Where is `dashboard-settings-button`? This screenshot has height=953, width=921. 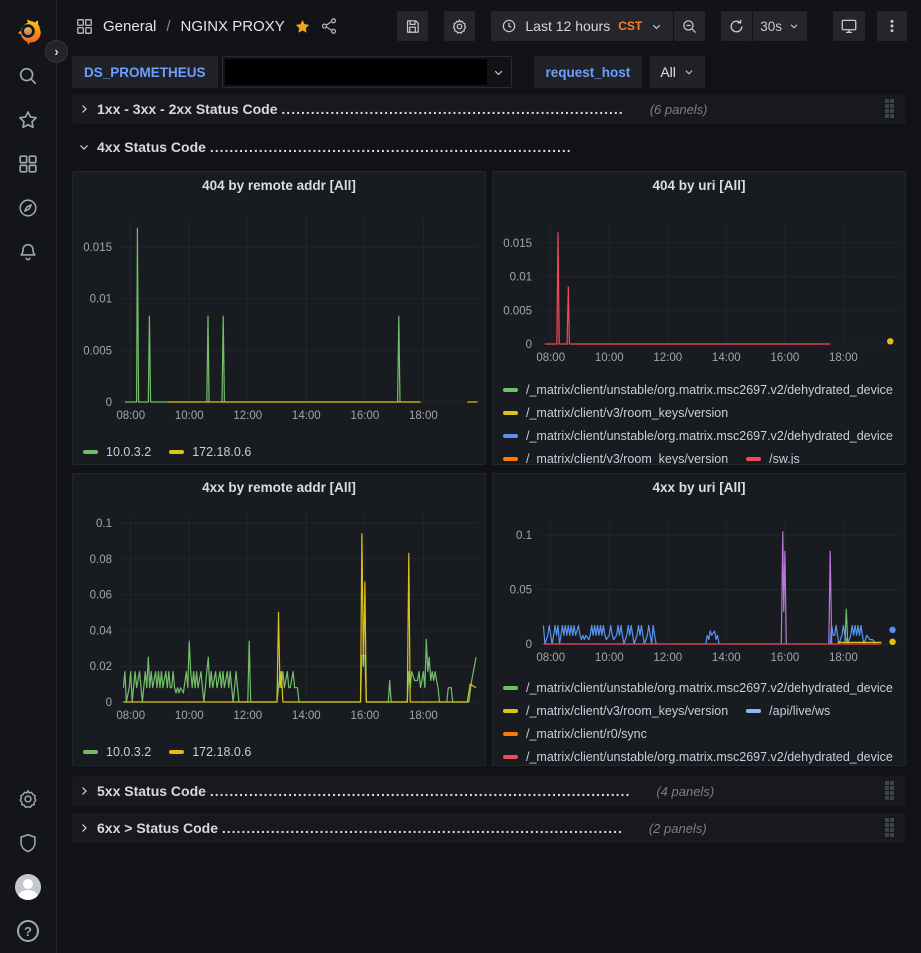
dashboard-settings-button is located at coordinates (460, 26).